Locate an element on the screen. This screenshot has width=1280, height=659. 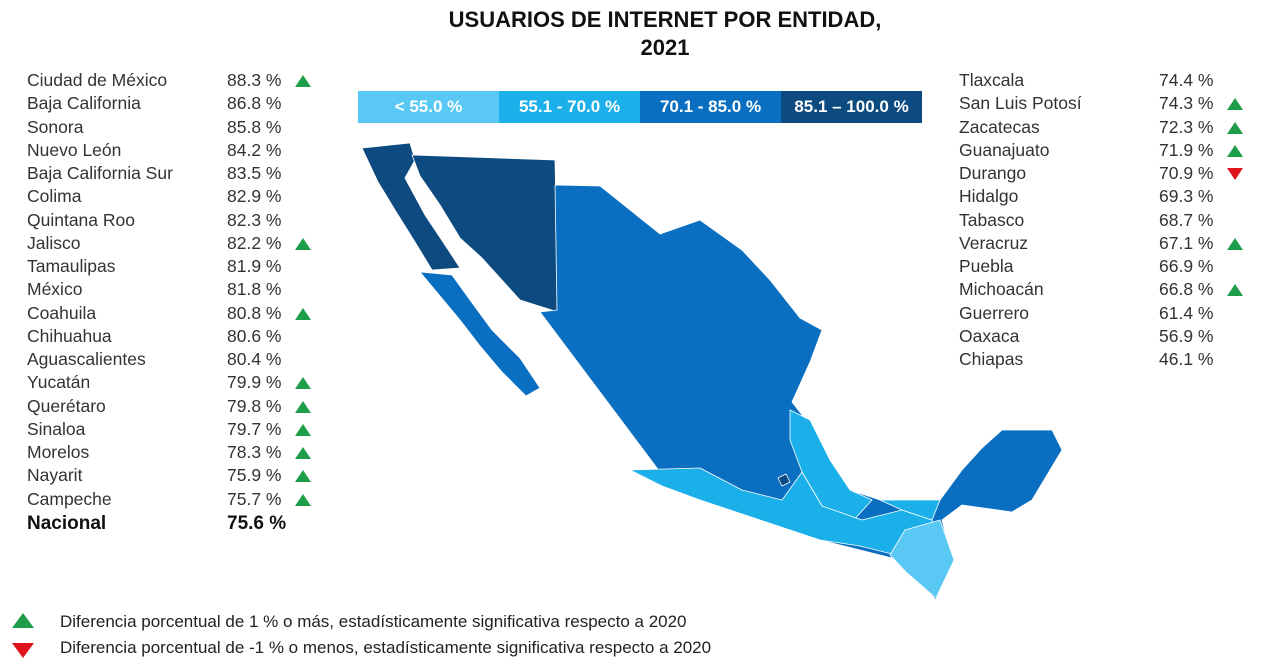
legend-bin-1: < 55.0 % is located at coordinates (428, 107).